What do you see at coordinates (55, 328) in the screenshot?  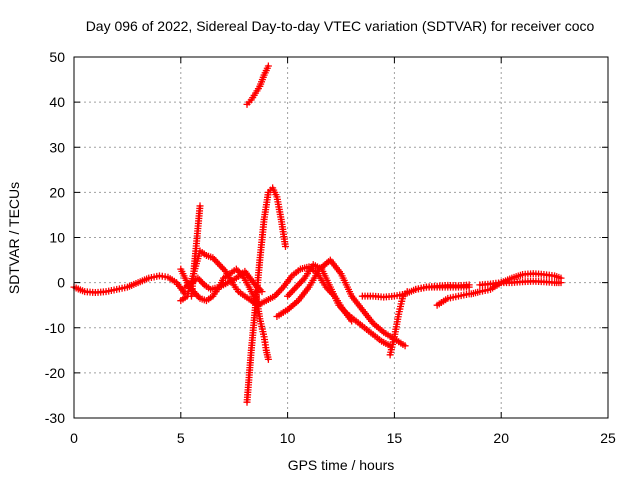 I see `y-tick-label: -10` at bounding box center [55, 328].